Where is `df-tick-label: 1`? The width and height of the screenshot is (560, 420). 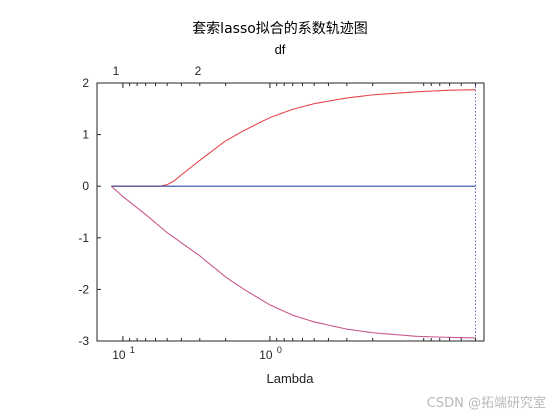 df-tick-label: 1 is located at coordinates (116, 71).